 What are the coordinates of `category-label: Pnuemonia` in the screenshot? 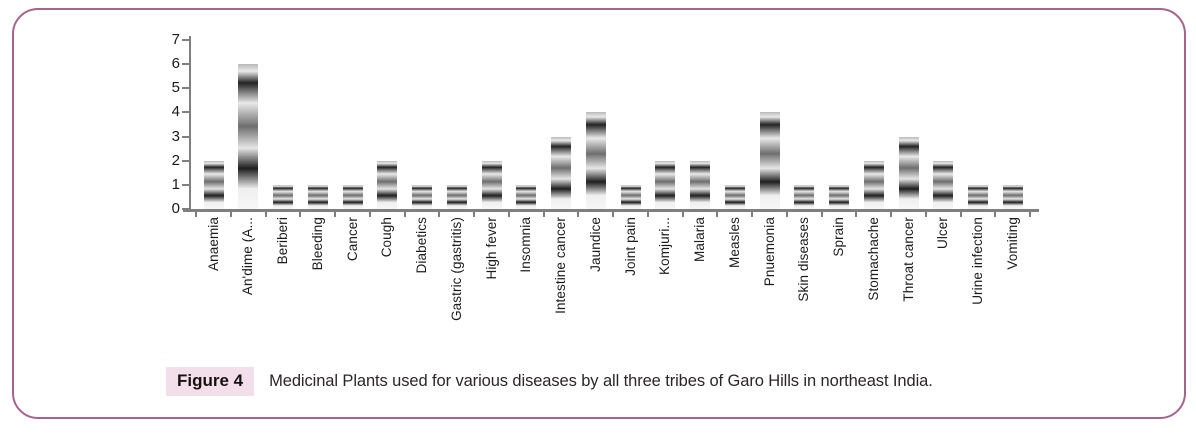 It's located at (769, 252).